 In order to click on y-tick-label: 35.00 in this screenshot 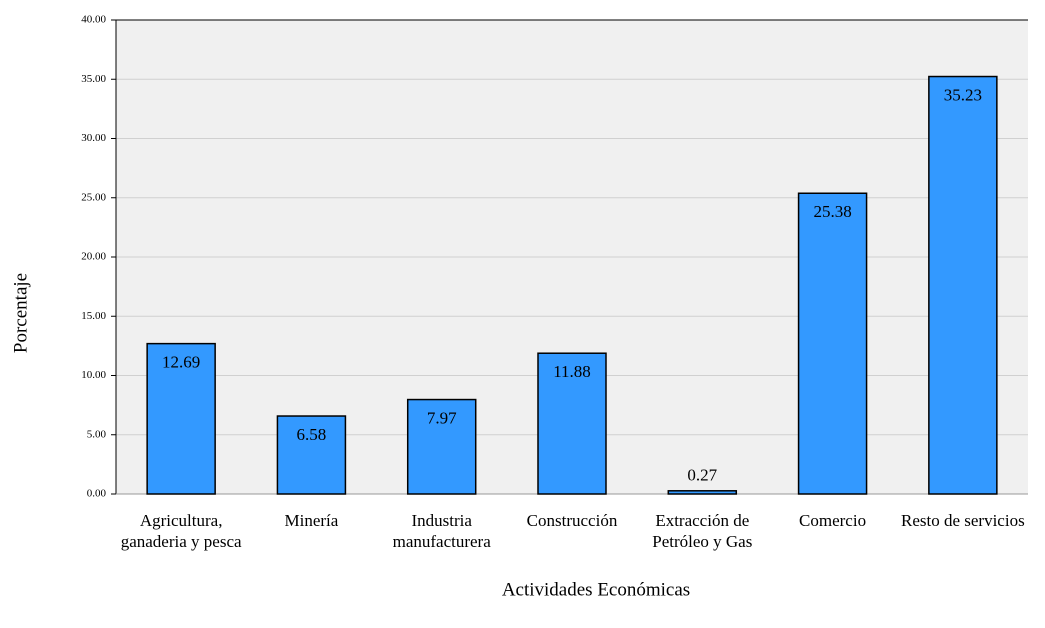, I will do `click(93, 79)`.